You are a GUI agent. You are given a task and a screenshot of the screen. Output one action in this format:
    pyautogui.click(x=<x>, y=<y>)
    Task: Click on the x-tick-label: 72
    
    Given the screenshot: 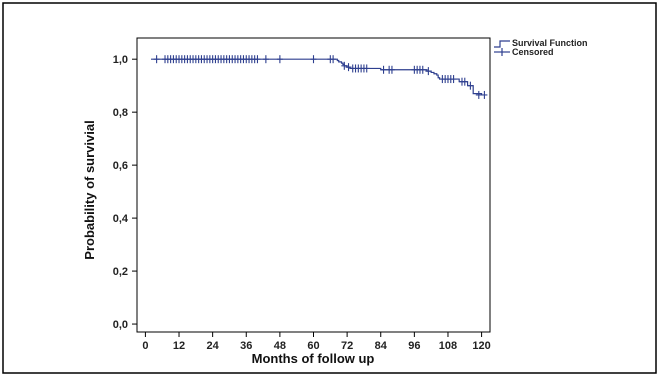 What is the action you would take?
    pyautogui.click(x=347, y=346)
    